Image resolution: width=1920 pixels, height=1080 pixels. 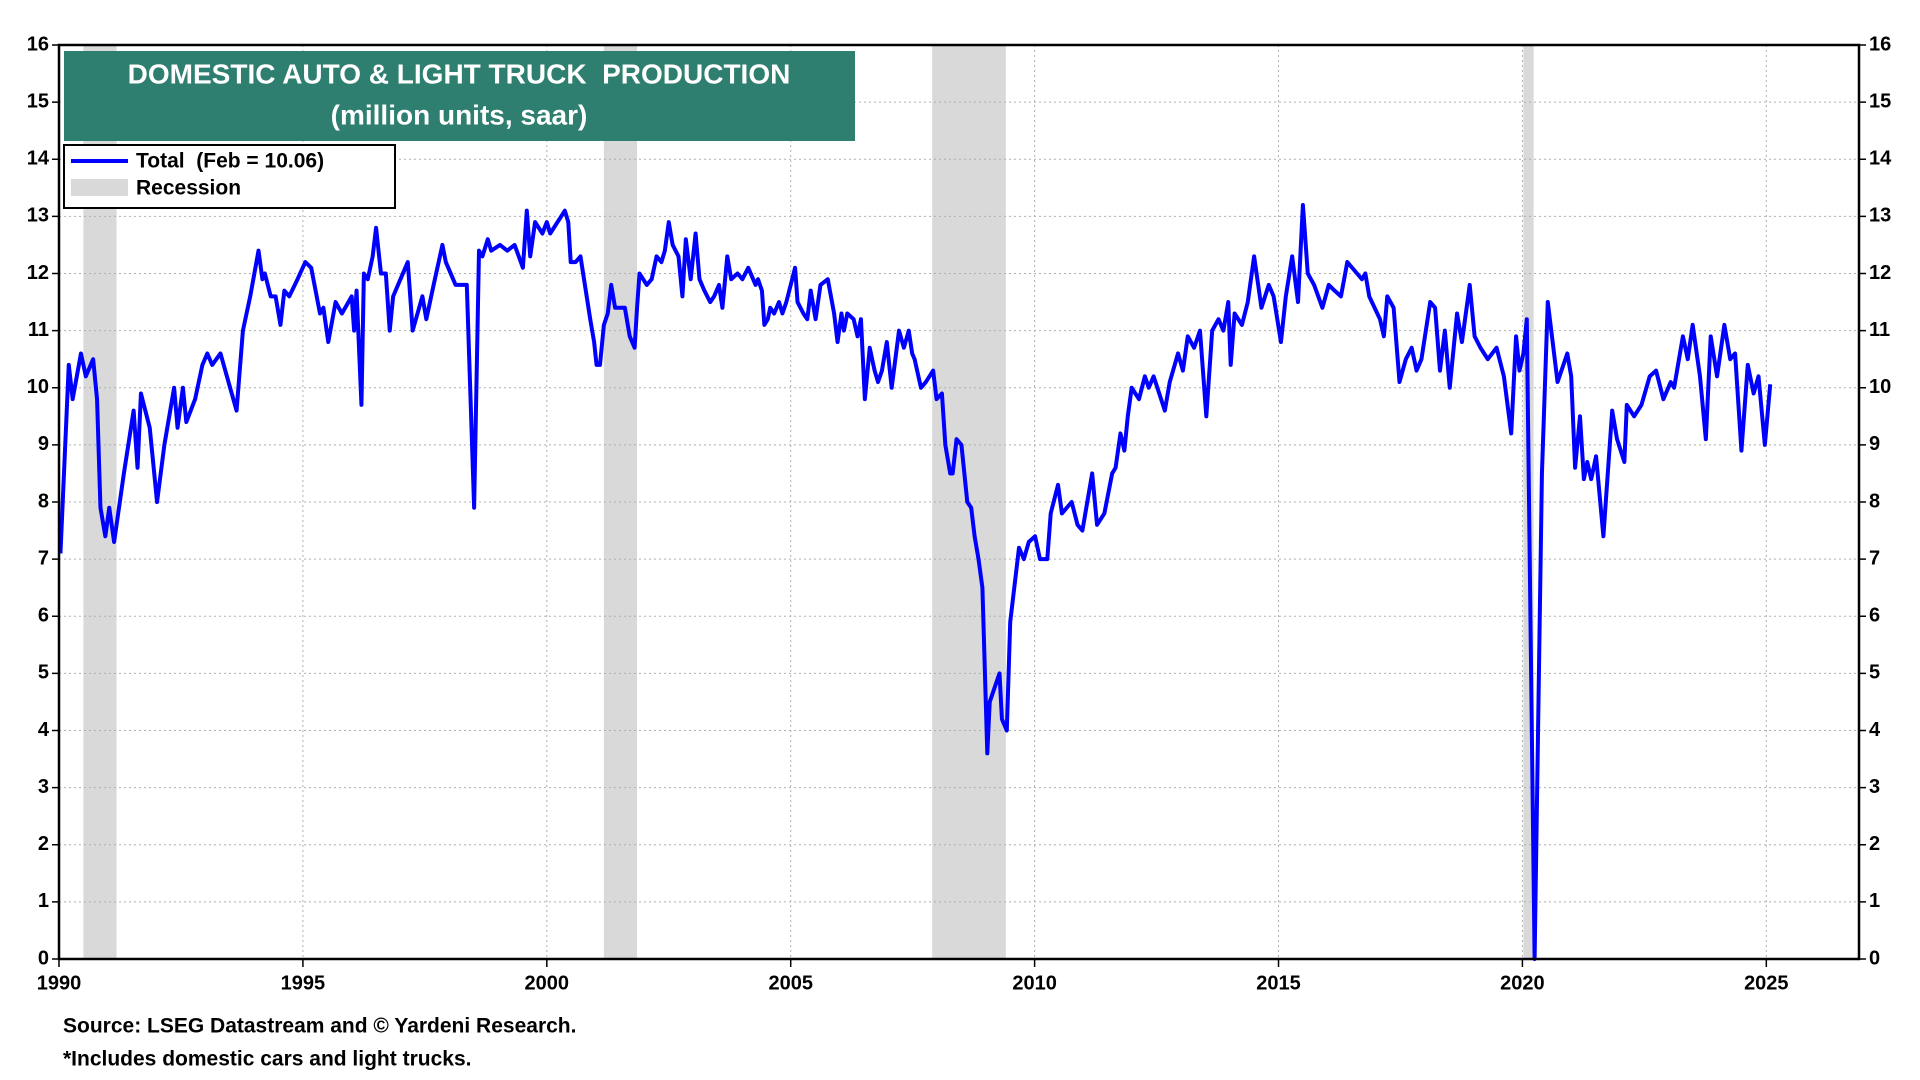 I want to click on x-tick-label: 2010, so click(x=1034, y=983).